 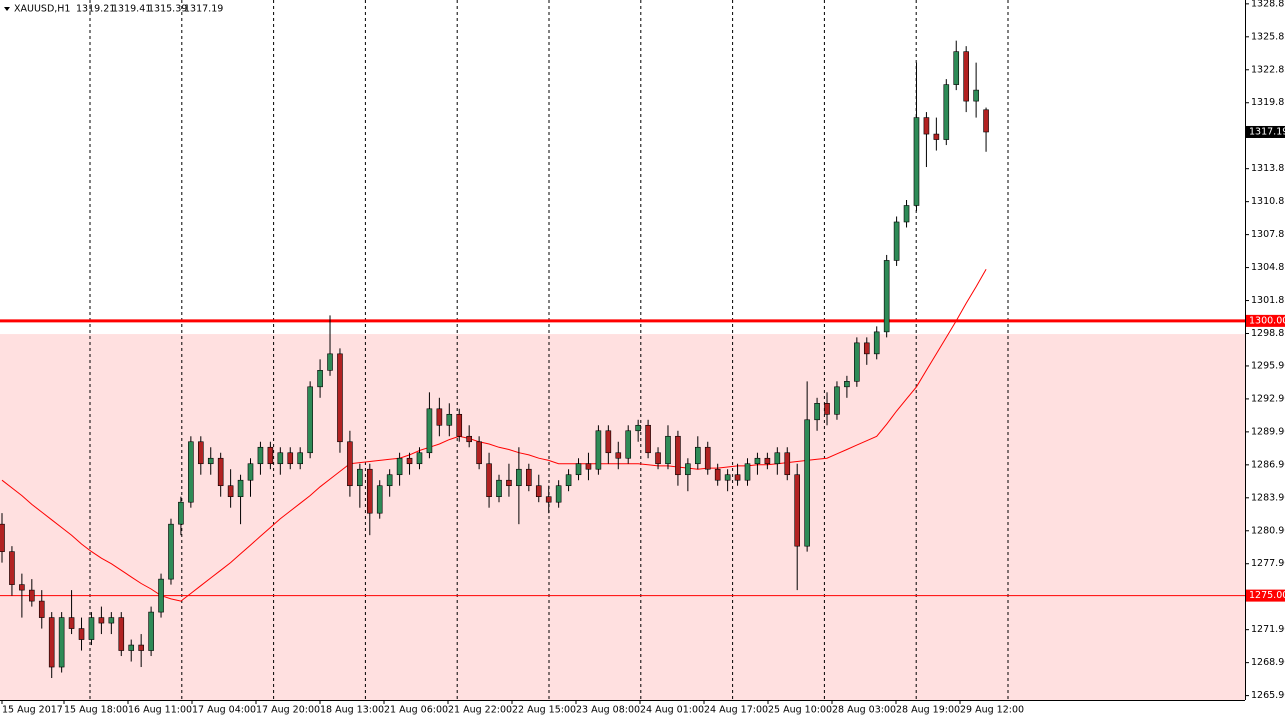 I want to click on x-tick-label: 28 Aug 19:00, so click(x=928, y=710).